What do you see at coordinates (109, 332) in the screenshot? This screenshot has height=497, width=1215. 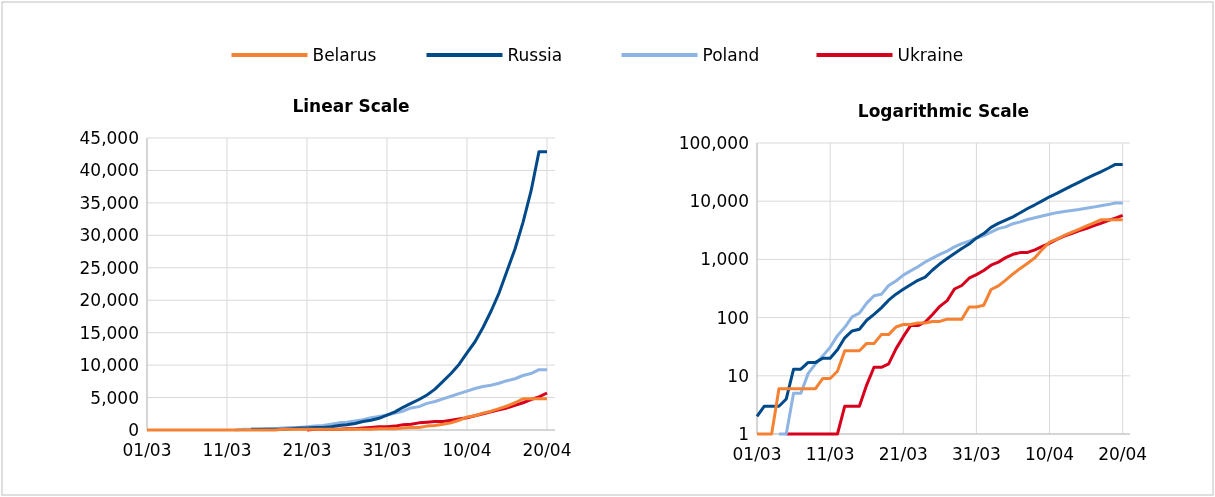 I see `y-tick-label: 15,000` at bounding box center [109, 332].